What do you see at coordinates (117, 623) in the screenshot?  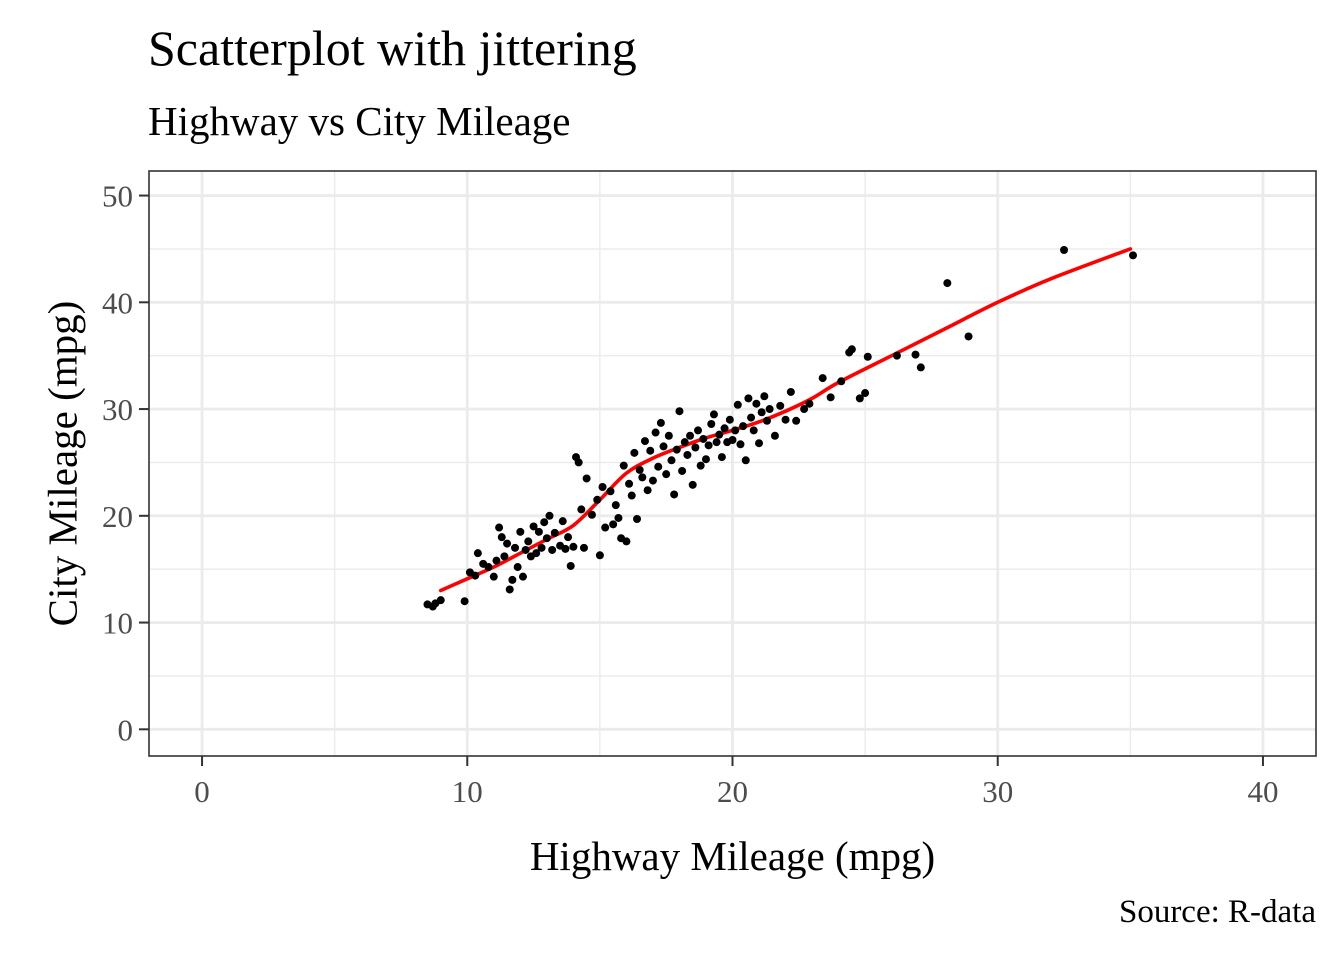 I see `y-tick-label: 10` at bounding box center [117, 623].